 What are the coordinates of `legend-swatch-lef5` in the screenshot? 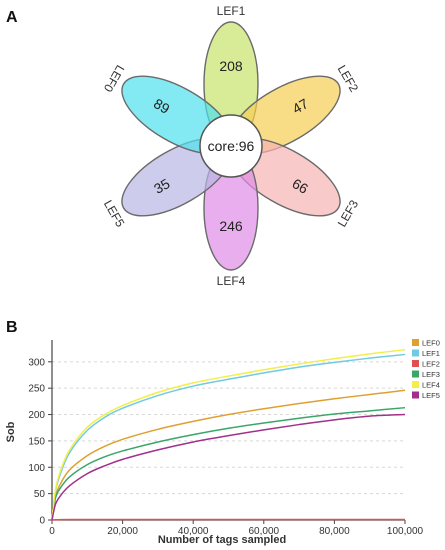 It's located at (415, 395).